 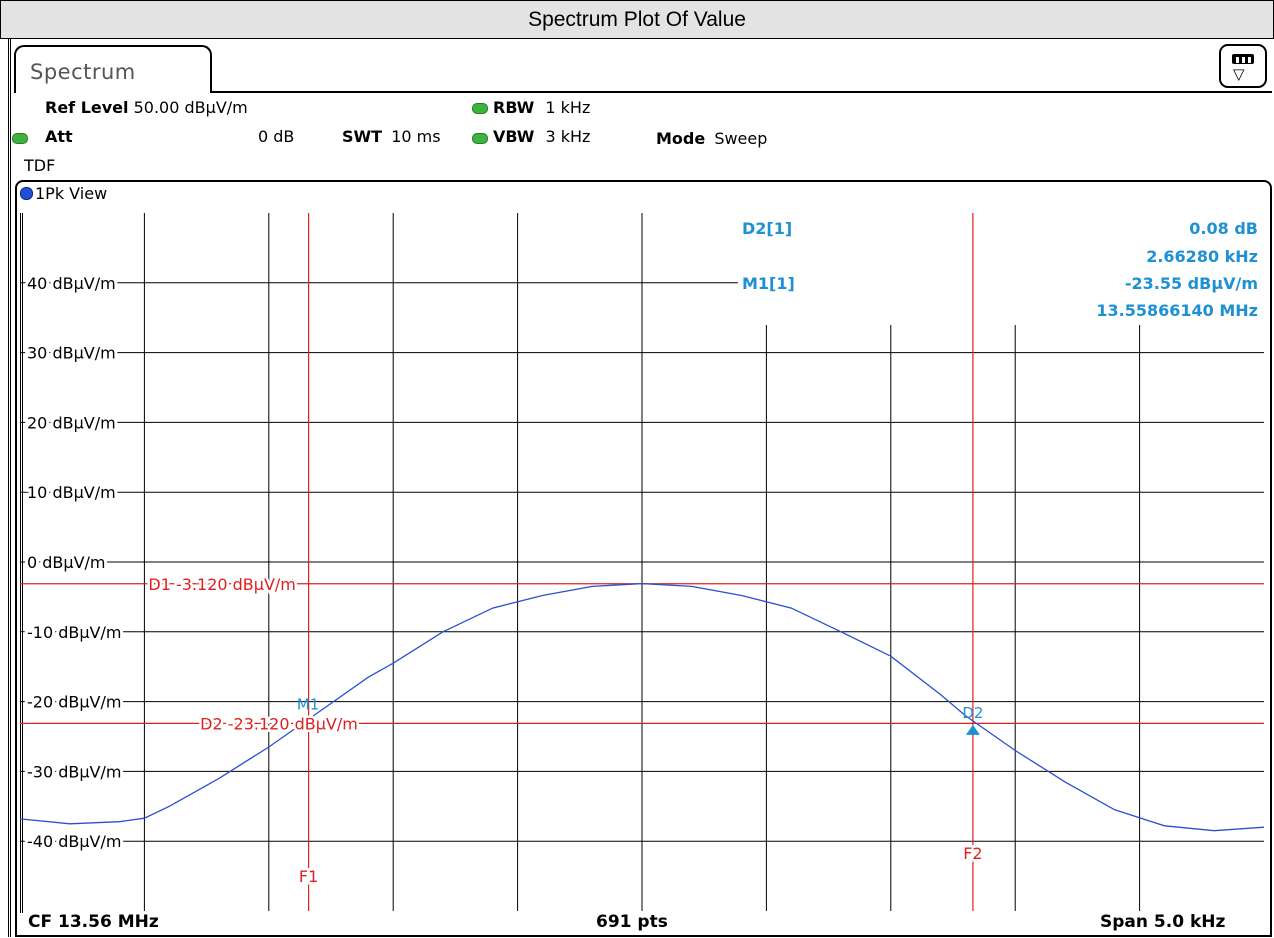 What do you see at coordinates (93, 922) in the screenshot?
I see `center-frequency: CF 13.56 MHz` at bounding box center [93, 922].